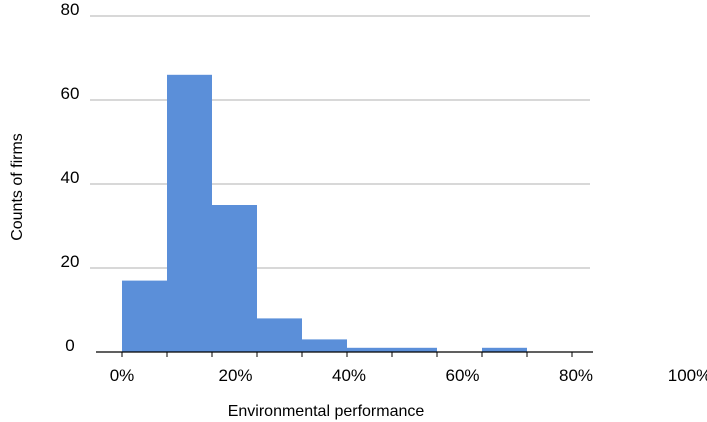 The width and height of the screenshot is (707, 422). I want to click on x-axis-title: Environmental performance, so click(326, 411).